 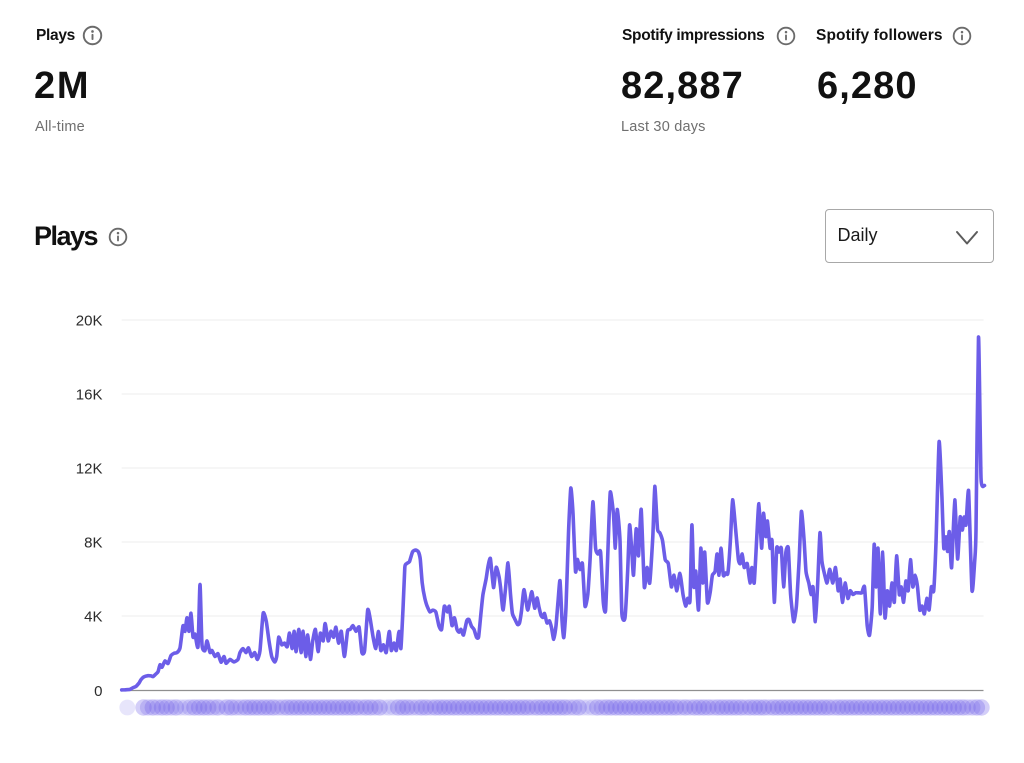 What do you see at coordinates (93, 616) in the screenshot?
I see `svg-text: 4K` at bounding box center [93, 616].